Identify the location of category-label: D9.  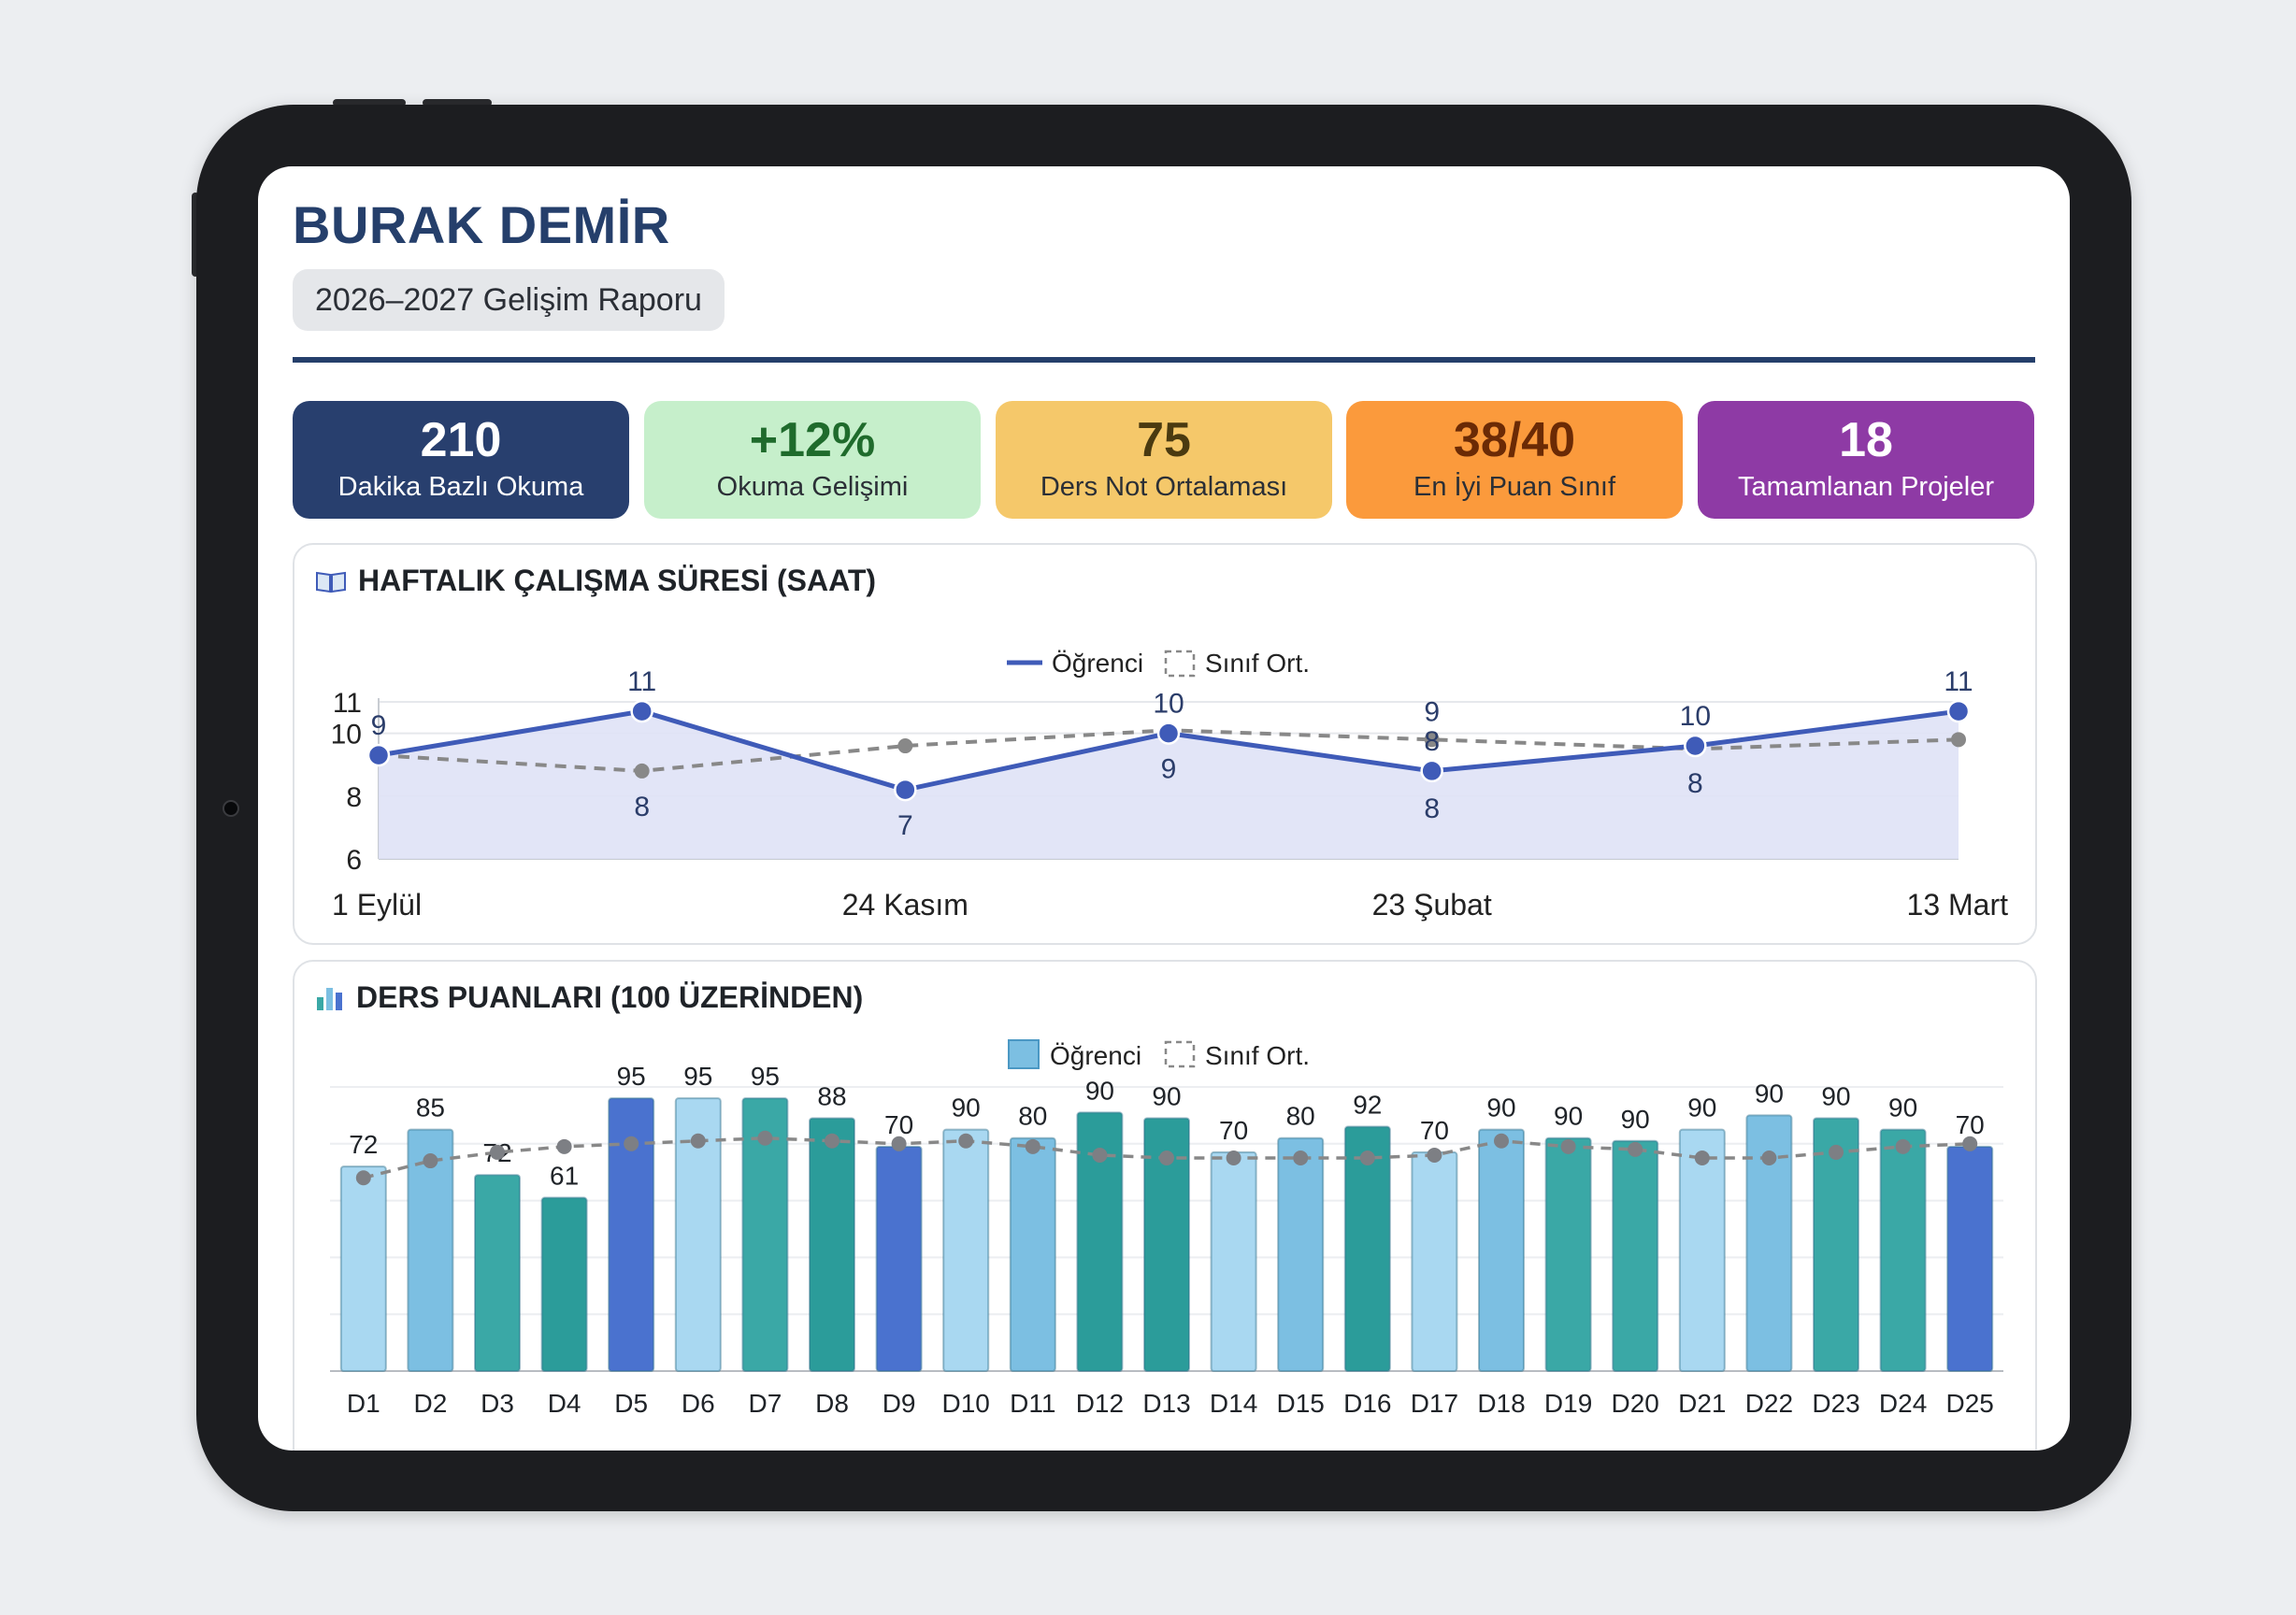
(899, 1403).